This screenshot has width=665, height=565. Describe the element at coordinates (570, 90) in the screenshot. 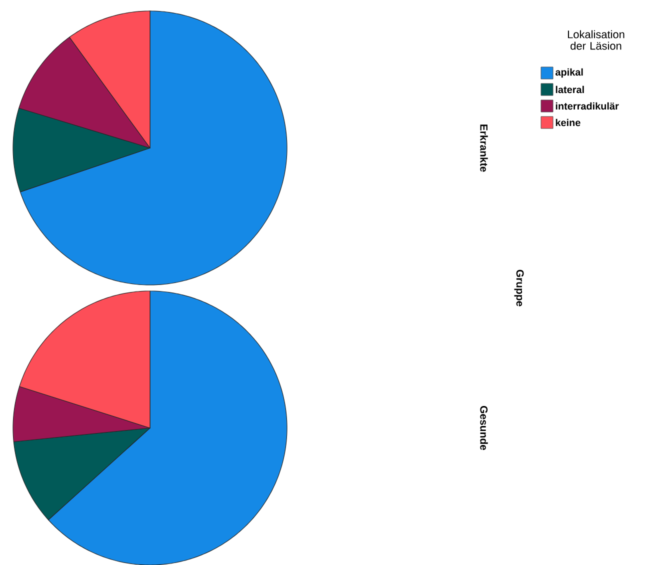

I see `legend-label: lateral` at that location.